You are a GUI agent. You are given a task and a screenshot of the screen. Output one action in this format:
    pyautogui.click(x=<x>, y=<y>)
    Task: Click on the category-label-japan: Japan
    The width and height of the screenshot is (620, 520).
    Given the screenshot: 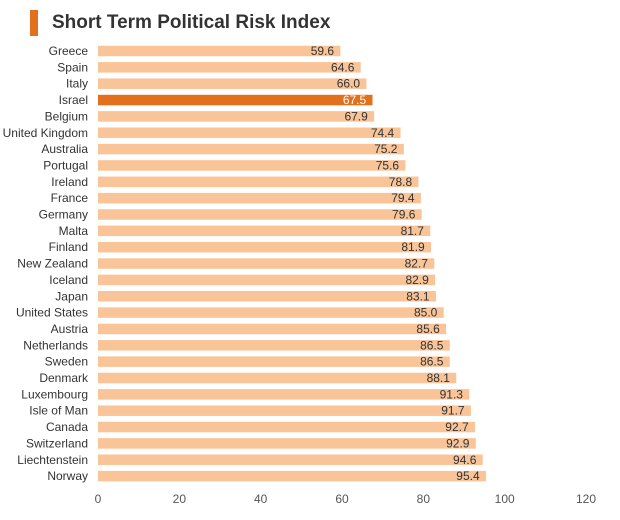 What is the action you would take?
    pyautogui.click(x=71, y=296)
    